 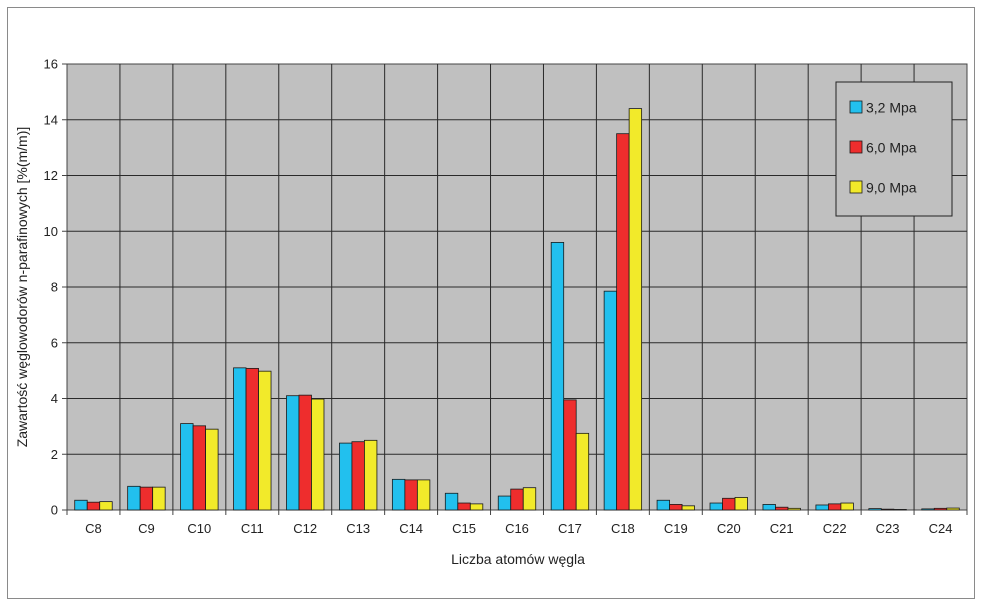 What do you see at coordinates (358, 528) in the screenshot?
I see `x-tick-label: C13` at bounding box center [358, 528].